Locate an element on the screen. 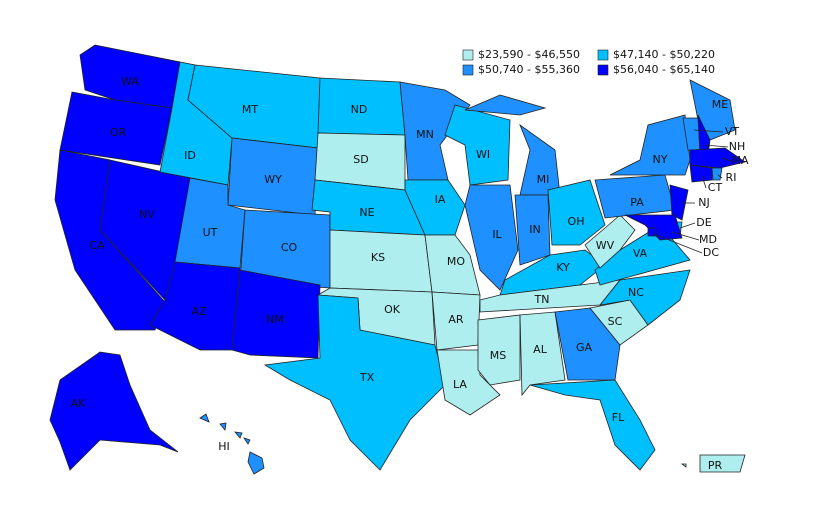  state-label: MA is located at coordinates (739, 160).